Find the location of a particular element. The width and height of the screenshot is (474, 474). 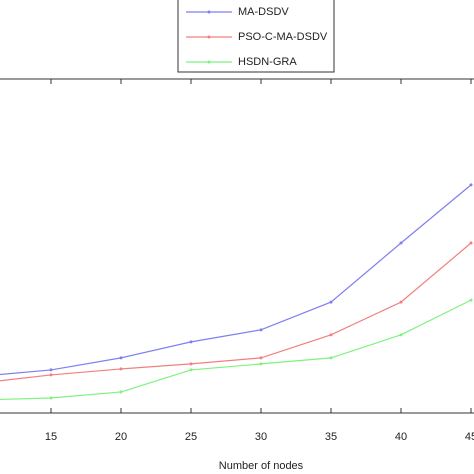

legend-label: HSDN-GRA is located at coordinates (267, 62).